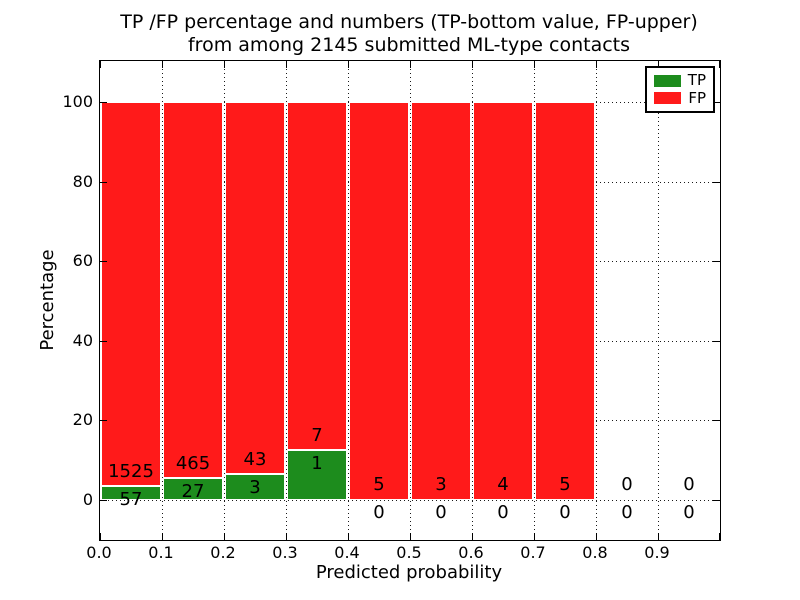  What do you see at coordinates (503, 484) in the screenshot?
I see `fp-count-label: 4` at bounding box center [503, 484].